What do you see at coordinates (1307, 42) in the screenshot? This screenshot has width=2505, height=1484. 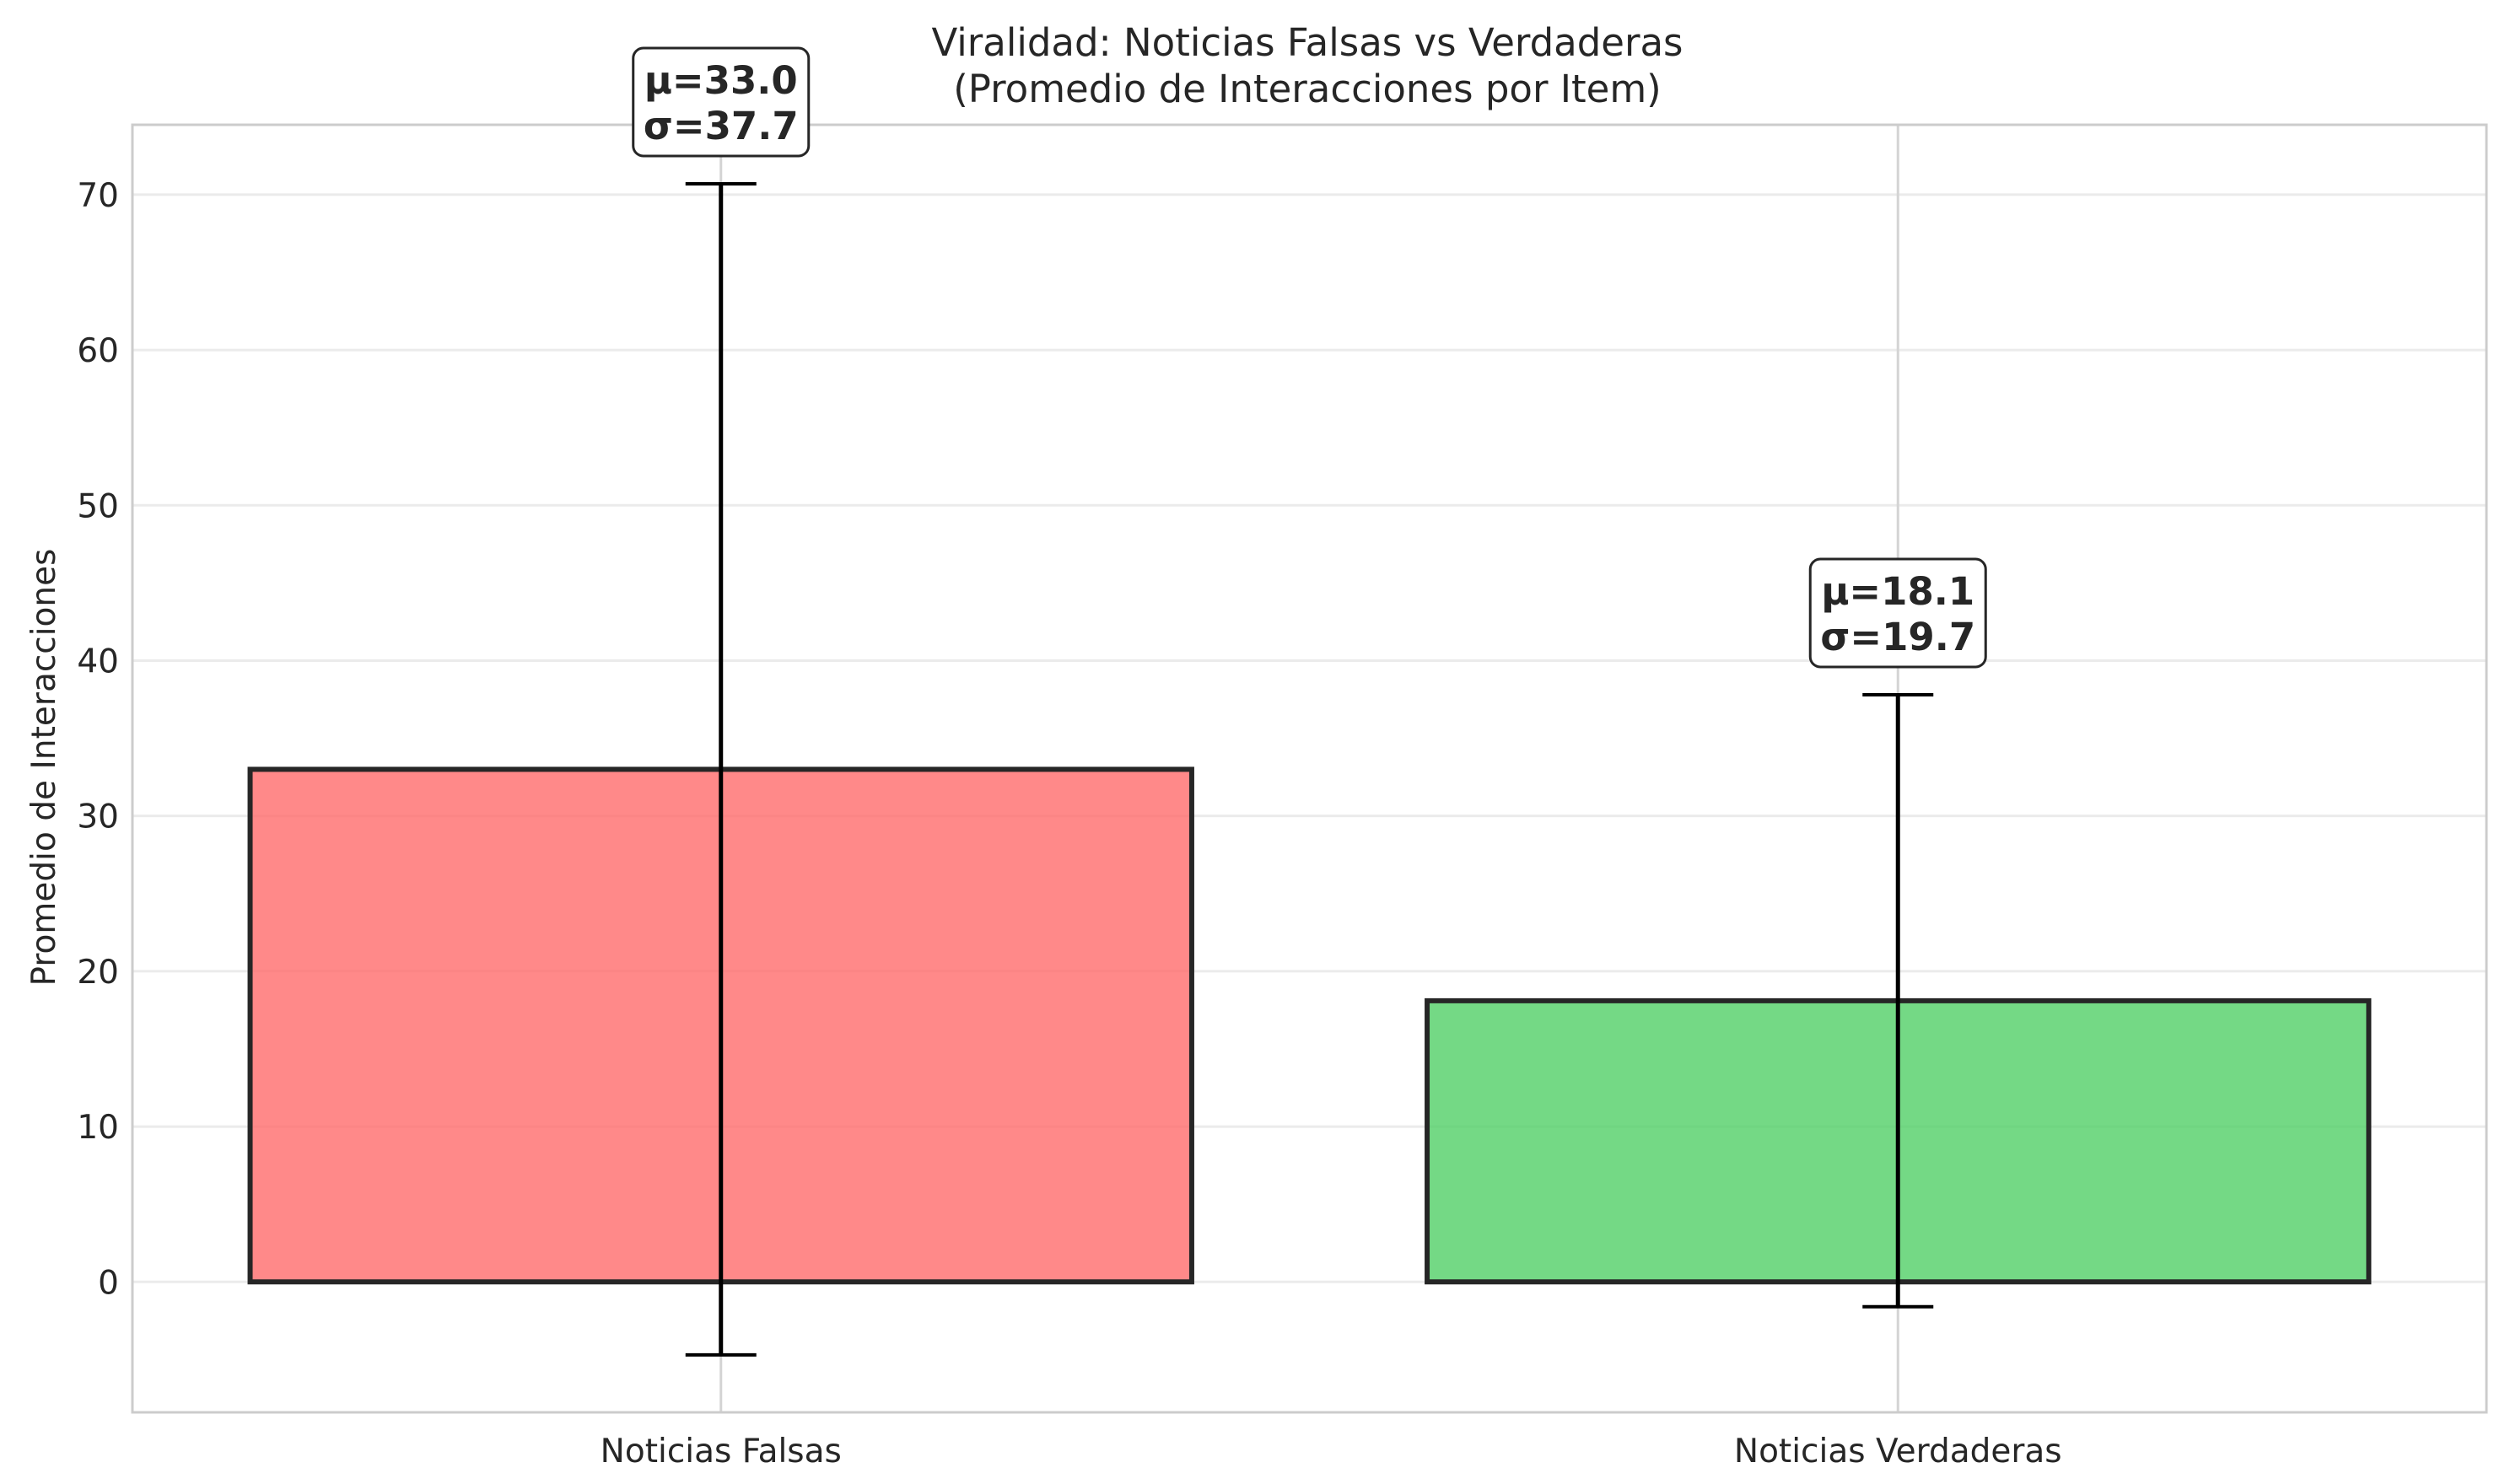 I see `chart-title-line-1: Viralidad: Noticias Falsas vs Verdaderas` at bounding box center [1307, 42].